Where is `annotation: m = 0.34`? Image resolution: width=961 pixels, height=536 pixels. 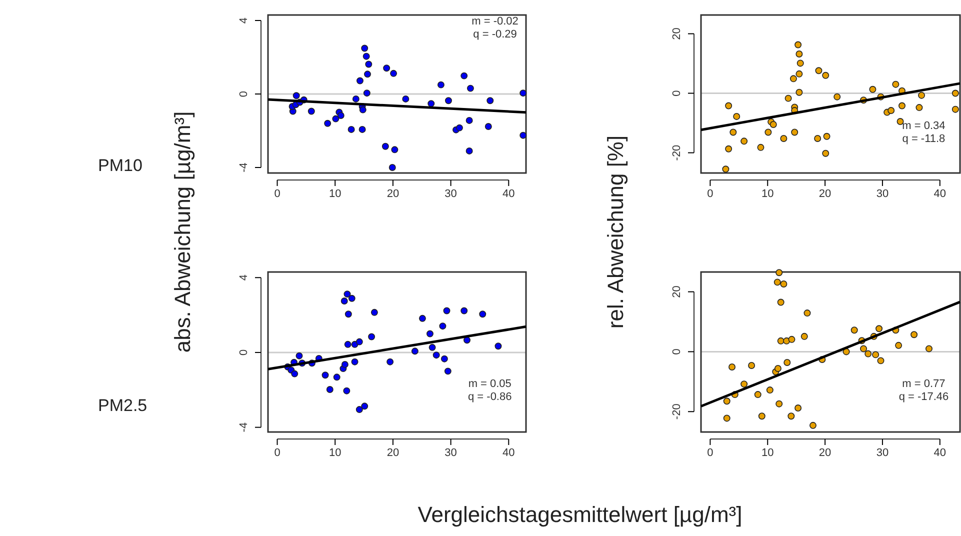 annotation: m = 0.34 is located at coordinates (924, 126).